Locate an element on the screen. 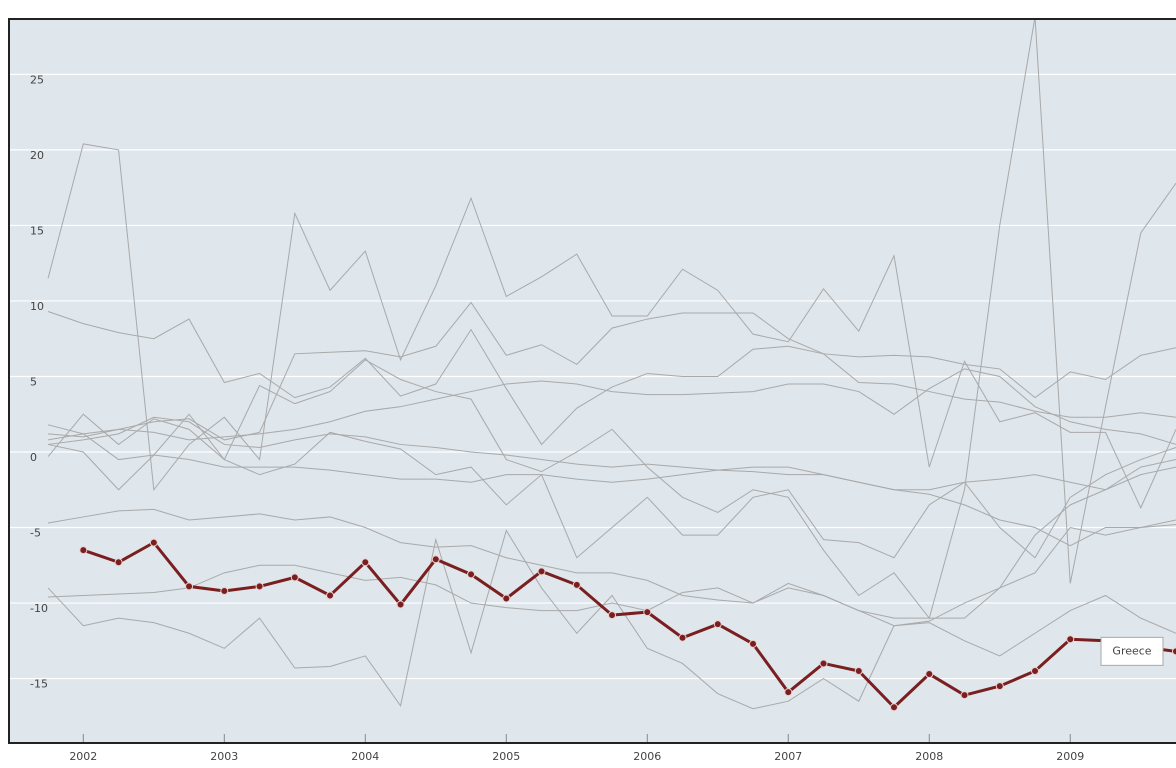  y-tick-label: -10 is located at coordinates (39, 608).